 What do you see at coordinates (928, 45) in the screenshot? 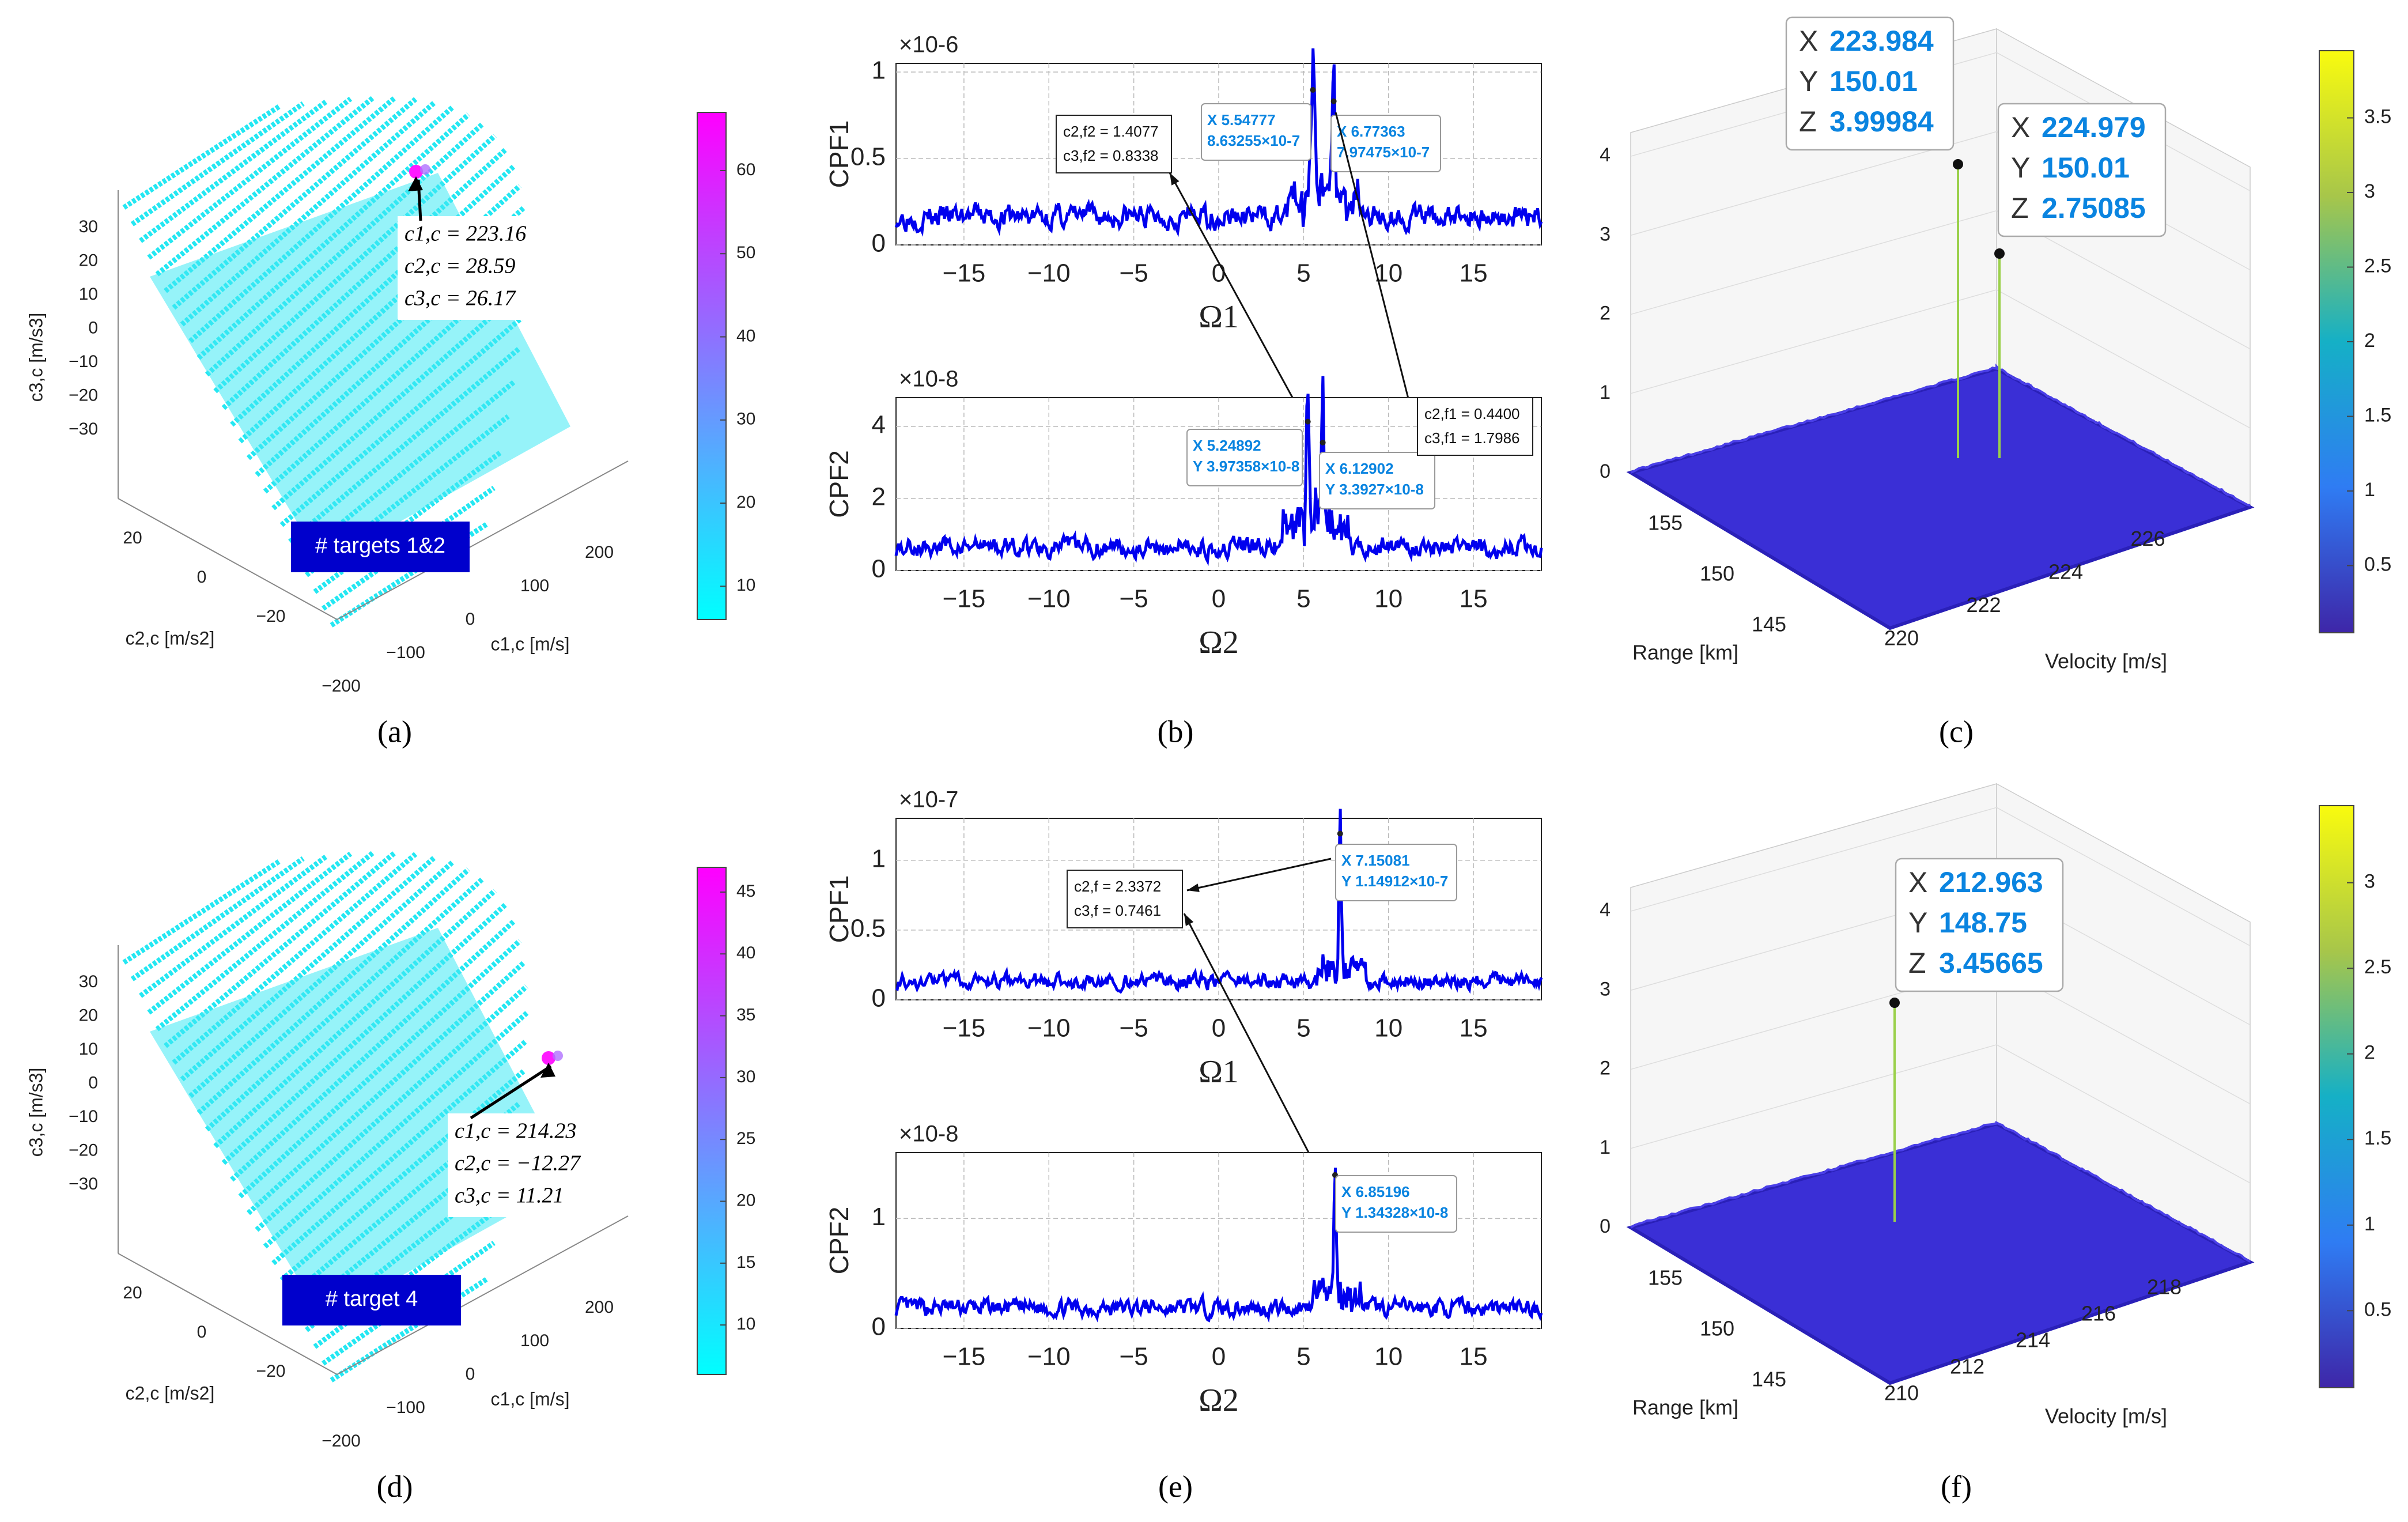
I see `y-multiplier: ×10-6` at bounding box center [928, 45].